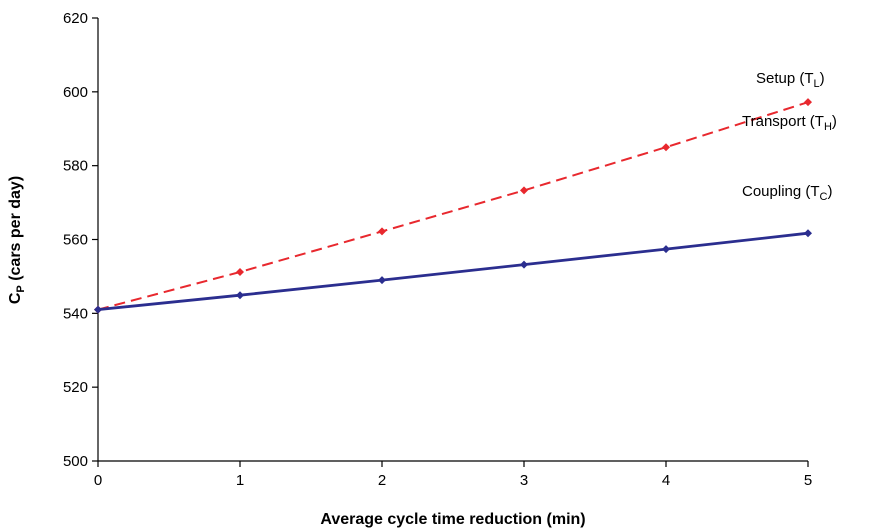 This screenshot has width=875, height=531. I want to click on y-tick-label: 620, so click(75, 18).